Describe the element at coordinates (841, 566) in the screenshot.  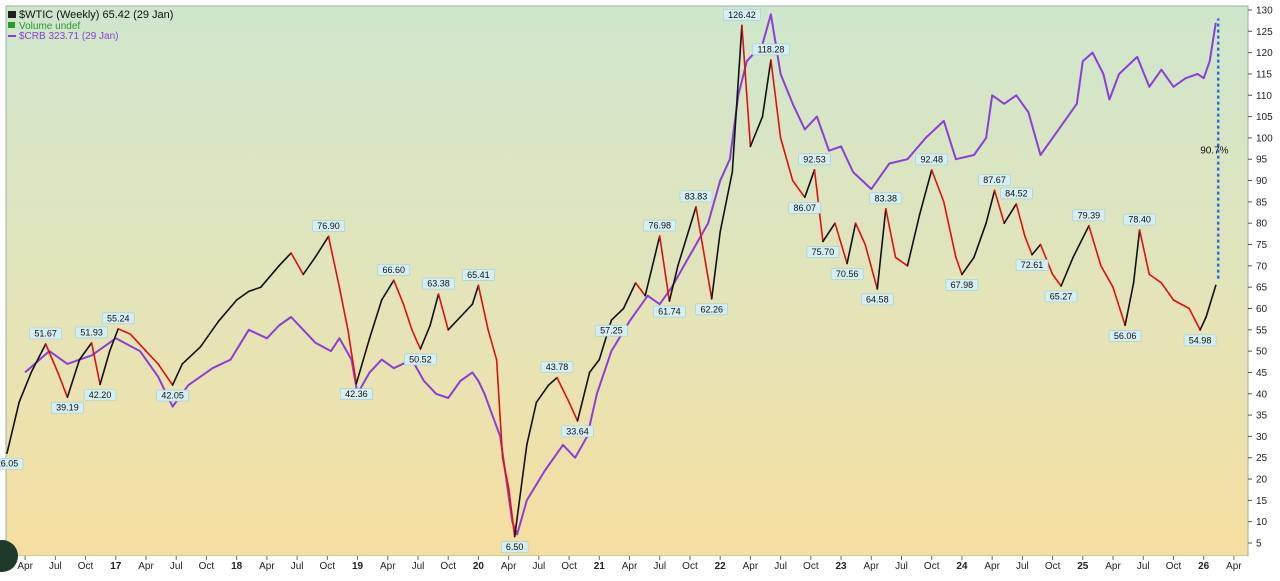
I see `x-tick-label: 23` at that location.